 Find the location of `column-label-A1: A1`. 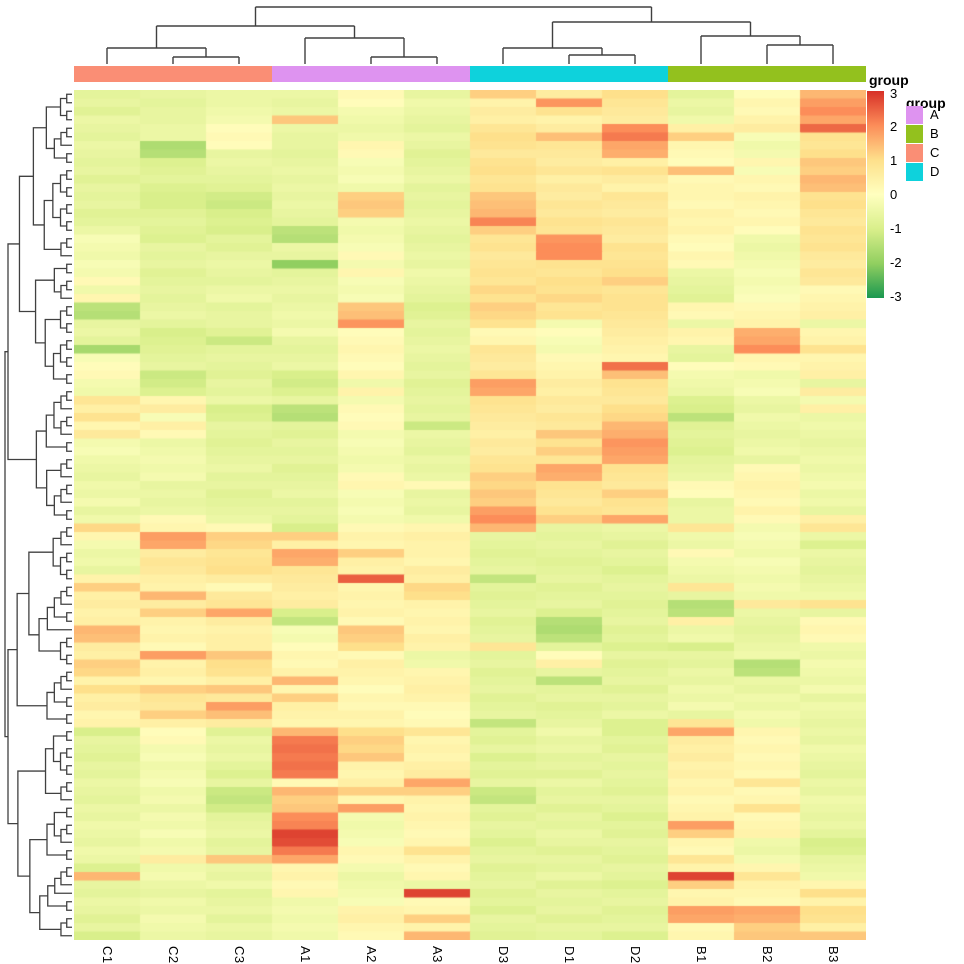

column-label-A1: A1 is located at coordinates (305, 954).